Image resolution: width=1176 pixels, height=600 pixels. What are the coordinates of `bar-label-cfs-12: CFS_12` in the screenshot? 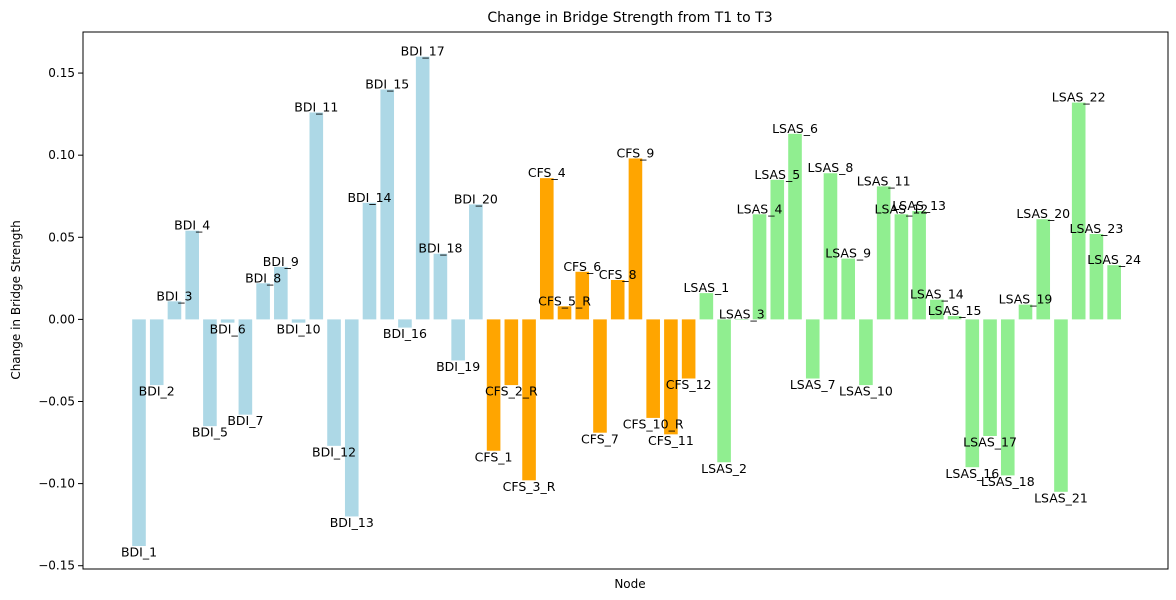 It's located at (689, 384).